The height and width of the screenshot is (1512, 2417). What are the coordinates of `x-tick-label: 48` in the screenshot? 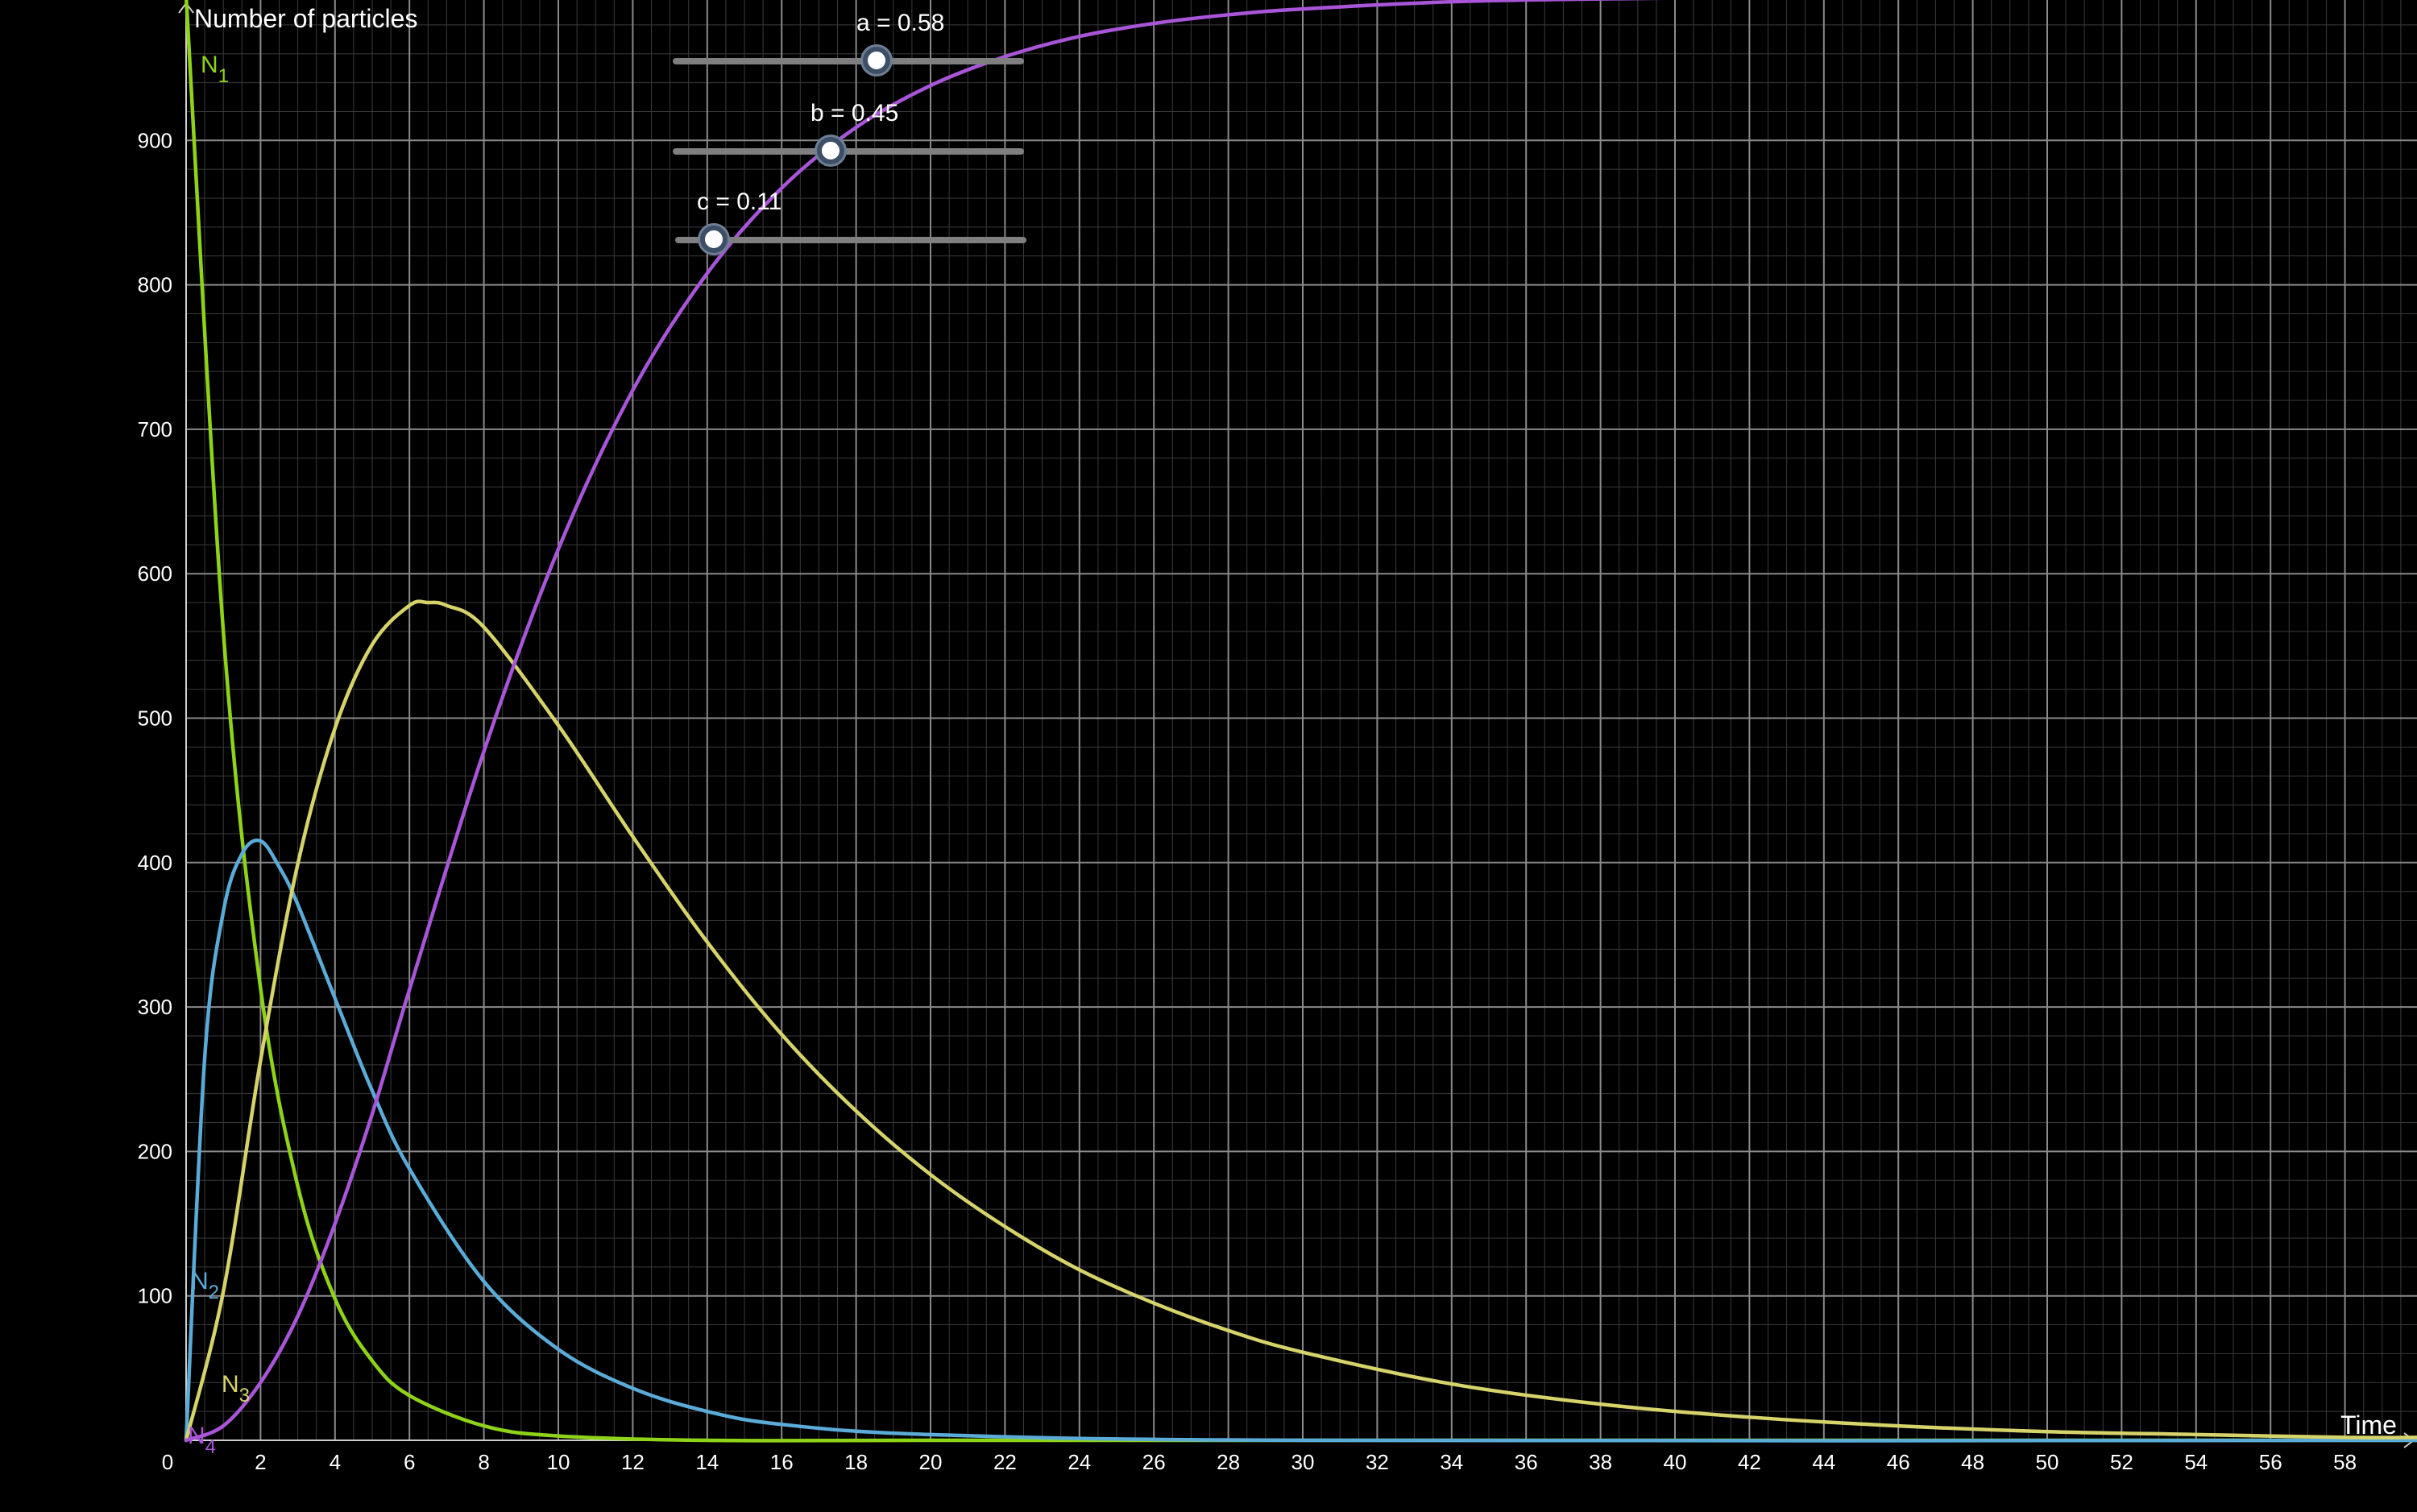 It's located at (1973, 1462).